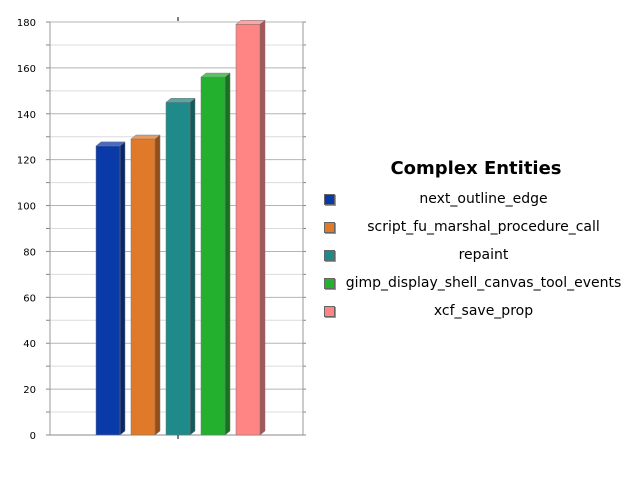 Image resolution: width=640 pixels, height=480 pixels. Describe the element at coordinates (476, 168) in the screenshot. I see `legend-title: Complex Entities` at that location.